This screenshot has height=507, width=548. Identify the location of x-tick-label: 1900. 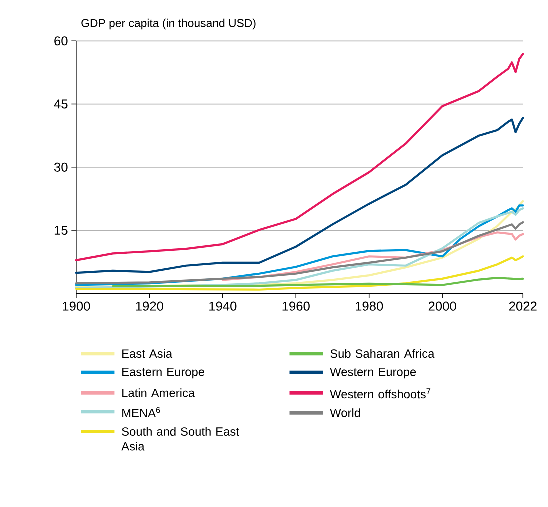
(76, 306).